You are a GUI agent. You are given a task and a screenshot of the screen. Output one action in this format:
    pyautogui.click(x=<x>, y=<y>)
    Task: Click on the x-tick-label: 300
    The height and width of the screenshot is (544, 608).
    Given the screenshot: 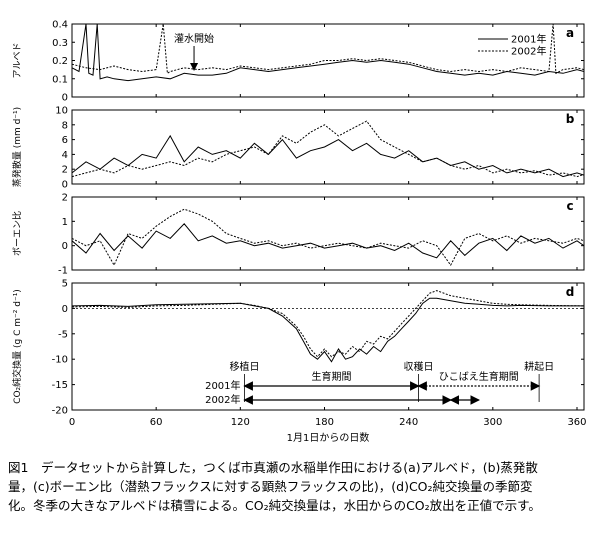 What is the action you would take?
    pyautogui.click(x=492, y=422)
    